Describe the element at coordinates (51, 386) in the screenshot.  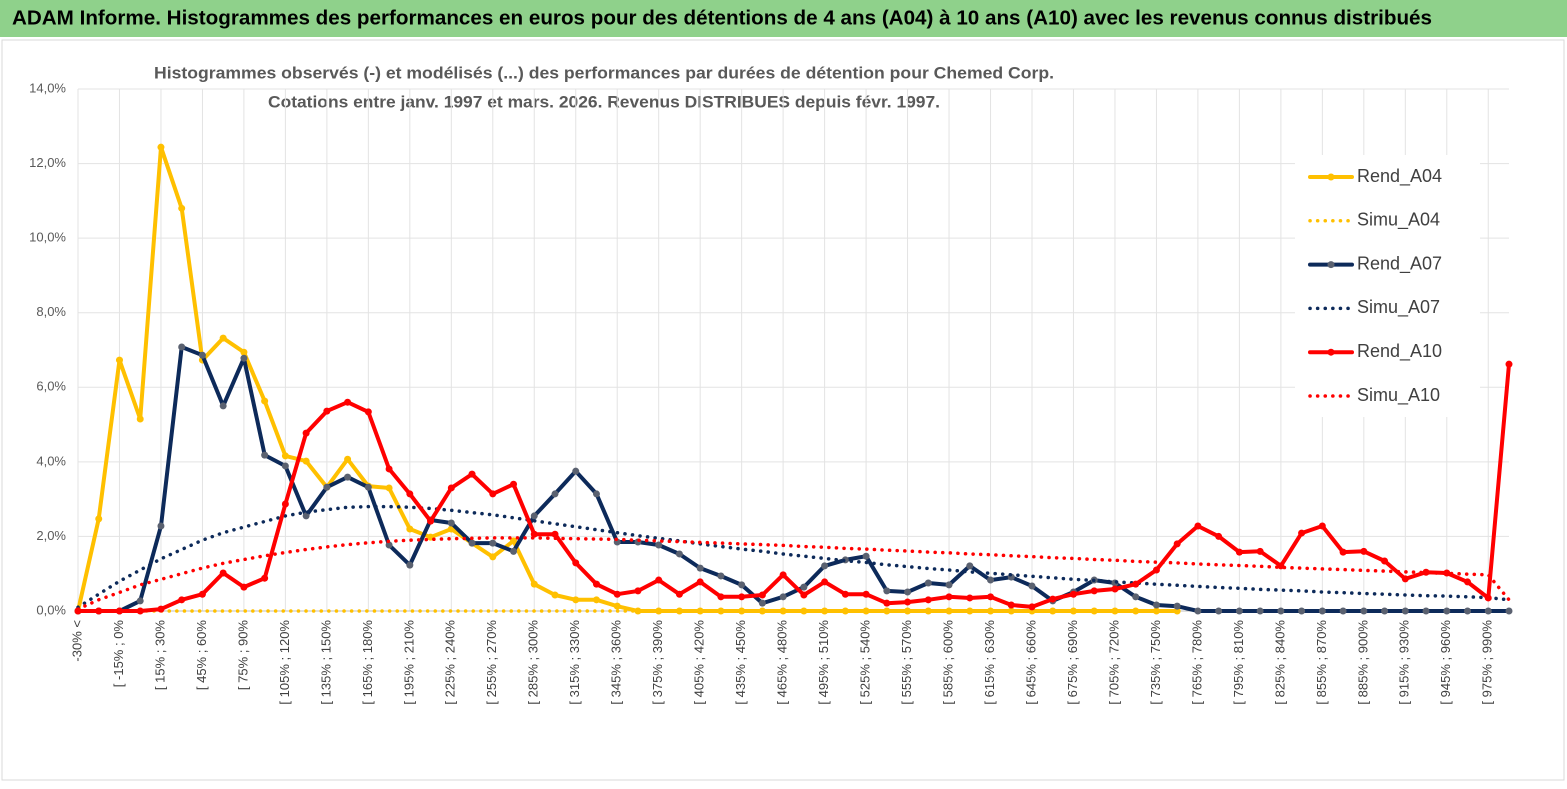
I see `y-tick-label: 6,0%` at that location.